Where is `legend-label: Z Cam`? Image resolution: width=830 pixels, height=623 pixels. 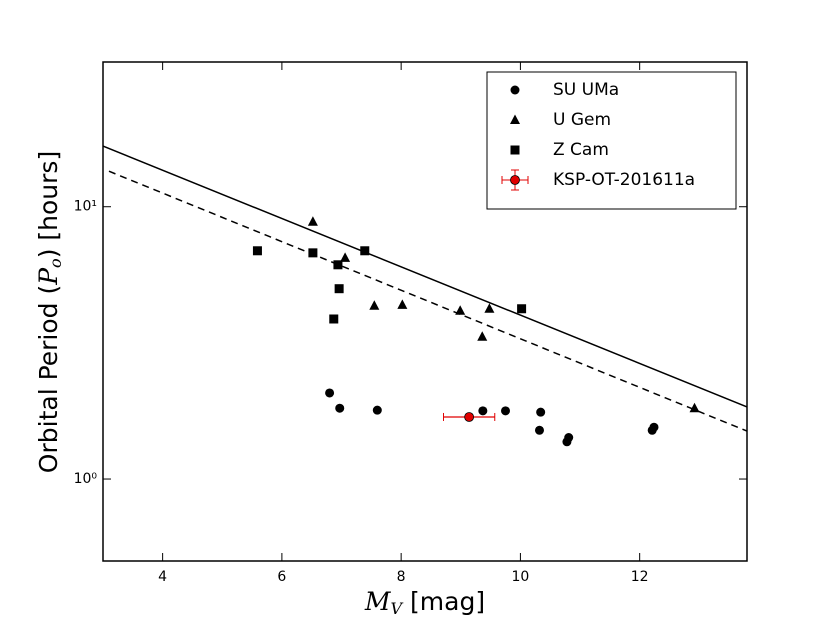
legend-label: Z Cam is located at coordinates (581, 150).